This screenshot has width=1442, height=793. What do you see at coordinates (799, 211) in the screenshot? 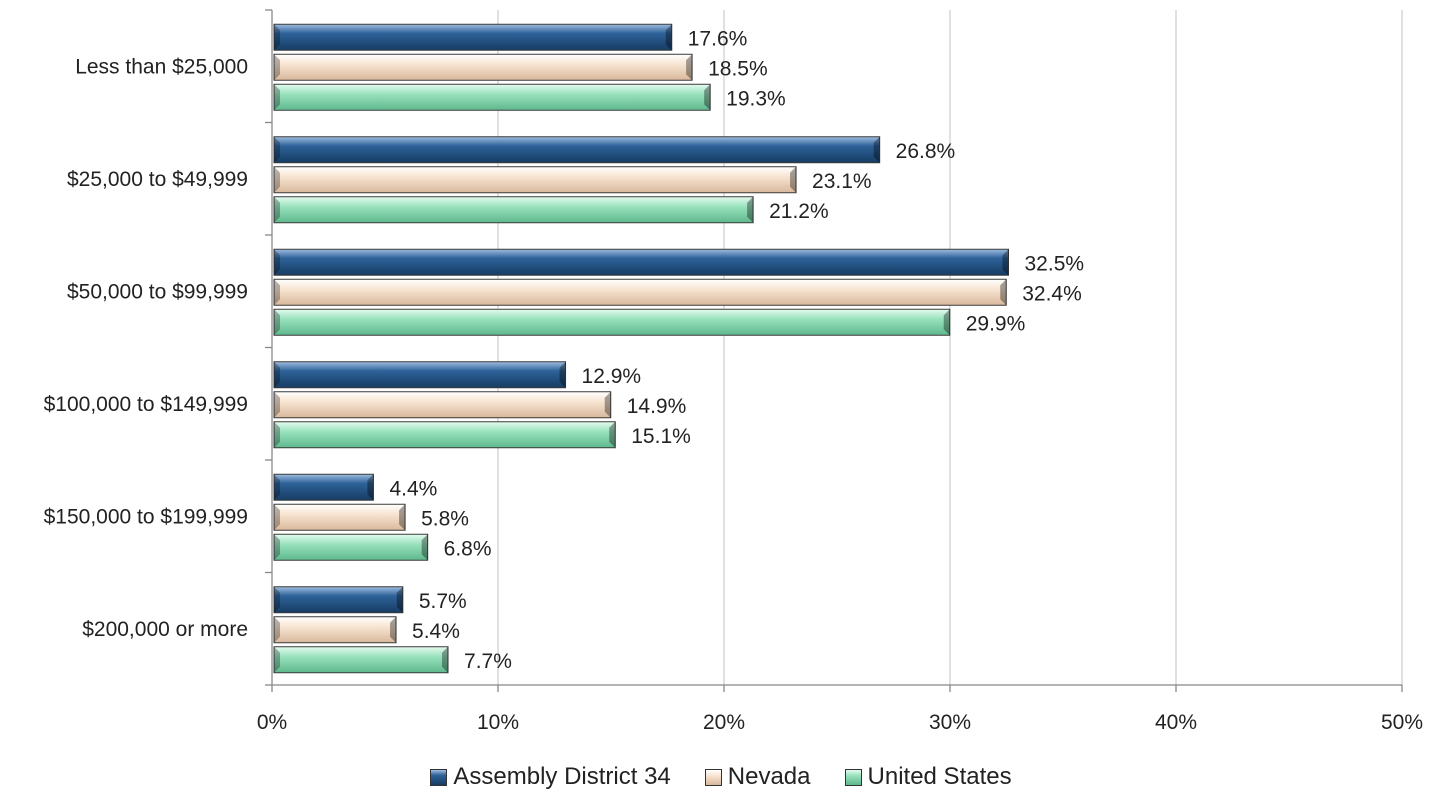
I see `data-label: 21.2%` at bounding box center [799, 211].